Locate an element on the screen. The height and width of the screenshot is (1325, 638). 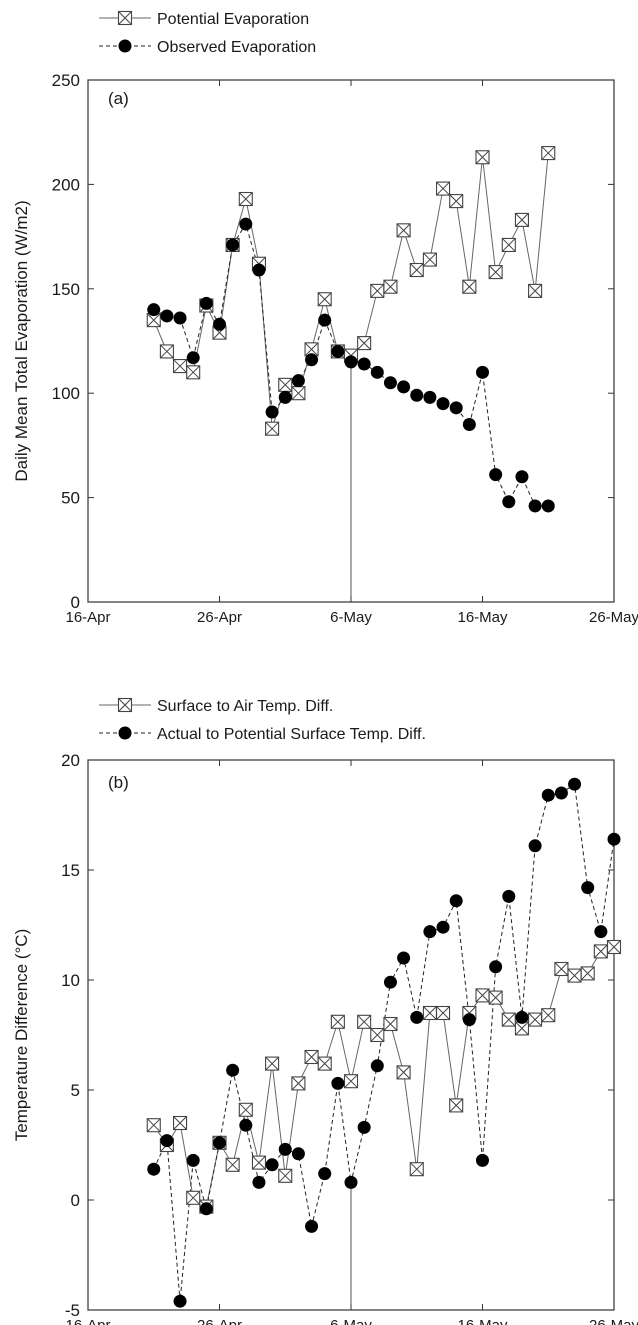
legend-label: Potential Evaporation is located at coordinates (233, 19).